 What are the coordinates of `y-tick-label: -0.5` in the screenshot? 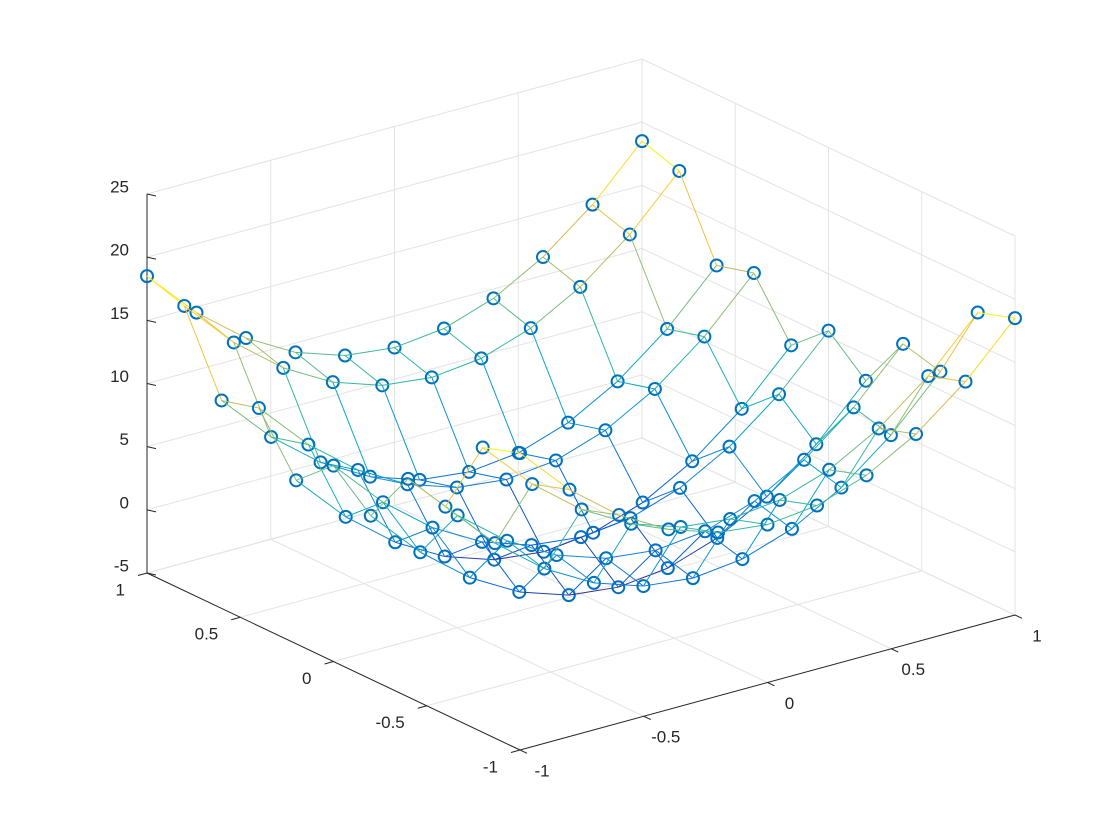 It's located at (389, 722).